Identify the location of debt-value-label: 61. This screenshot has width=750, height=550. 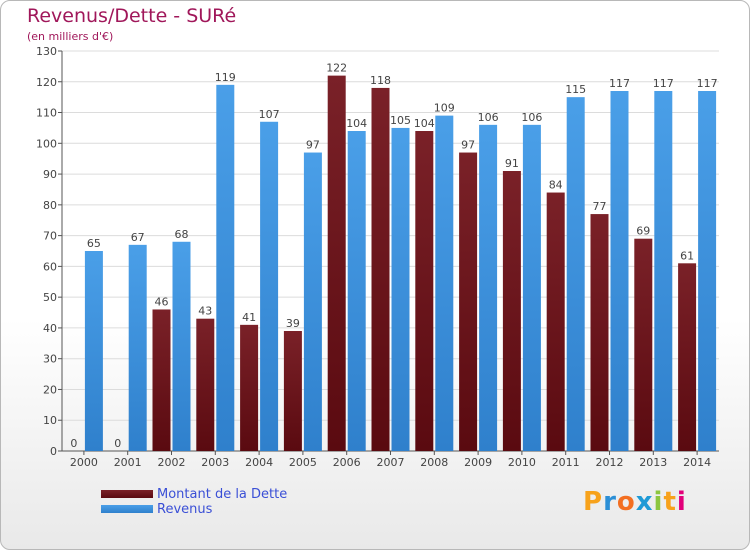
(687, 255).